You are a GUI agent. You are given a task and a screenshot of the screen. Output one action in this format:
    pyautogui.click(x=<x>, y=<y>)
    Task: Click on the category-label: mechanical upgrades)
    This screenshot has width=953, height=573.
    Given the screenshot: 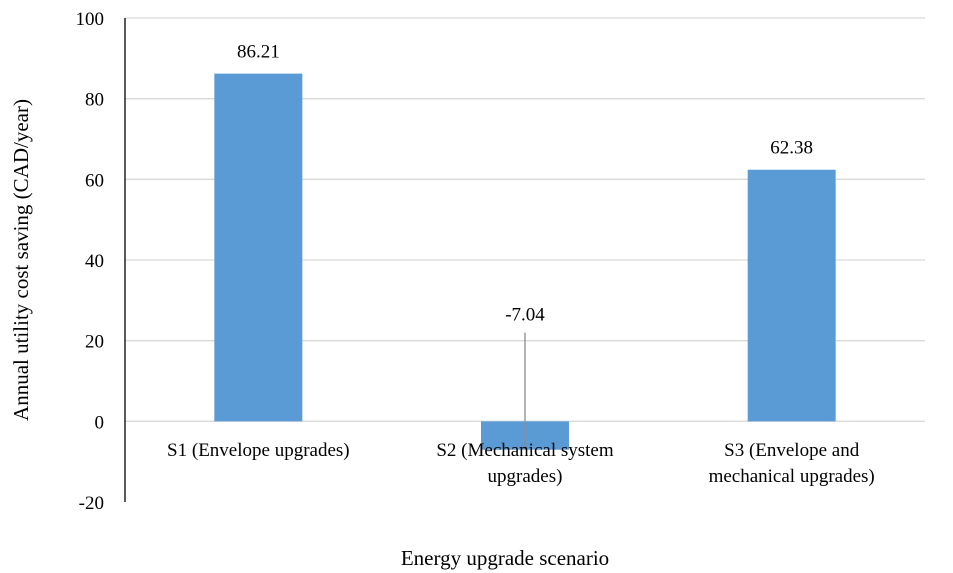 What is the action you would take?
    pyautogui.click(x=792, y=476)
    